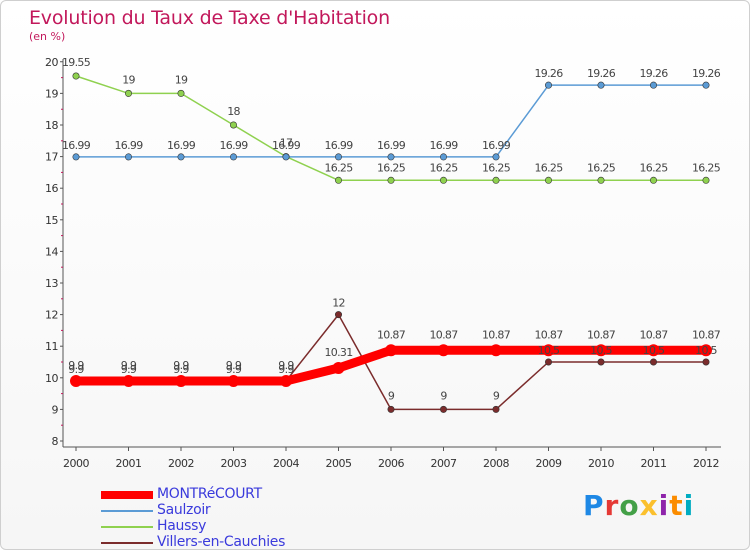  Describe the element at coordinates (51, 378) in the screenshot. I see `y-tick-label: 10` at that location.